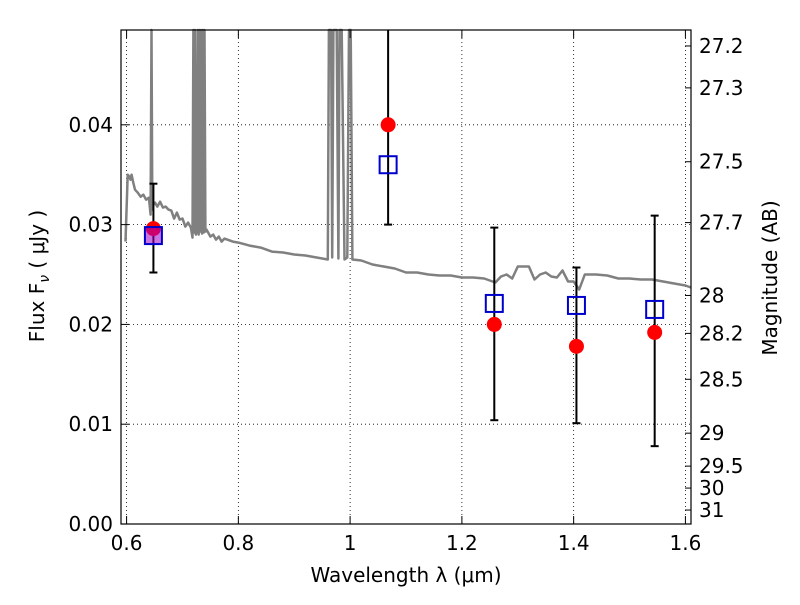 Image resolution: width=800 pixels, height=605 pixels. I want to click on y2-tick-label: 28.2, so click(721, 333).